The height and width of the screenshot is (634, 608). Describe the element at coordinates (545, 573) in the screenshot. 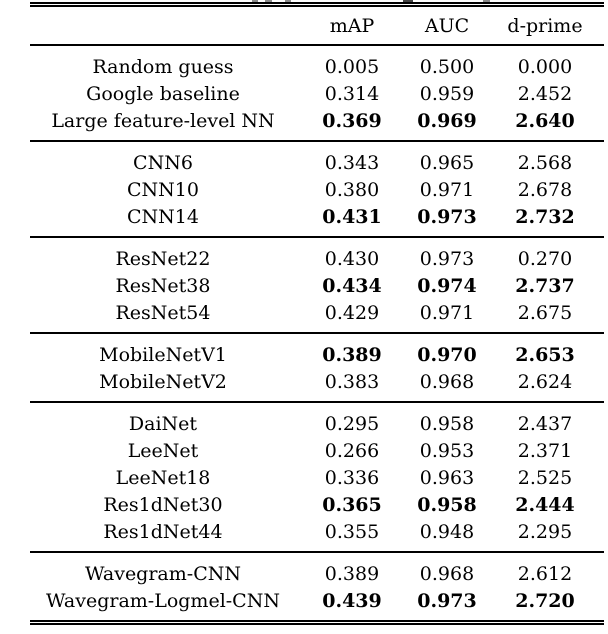

I see `dprime-value: 2.612` at that location.